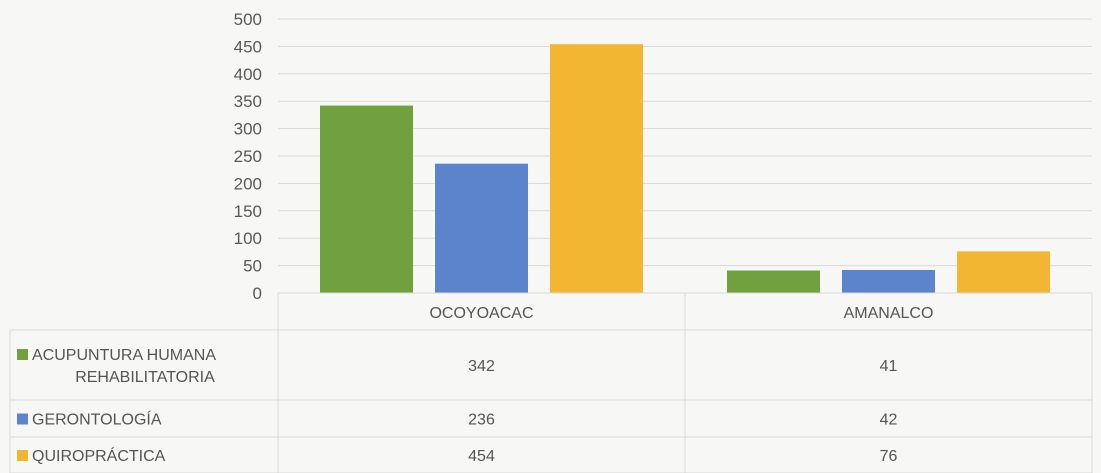 The image size is (1101, 473). What do you see at coordinates (248, 101) in the screenshot?
I see `y-tick-label: 350` at bounding box center [248, 101].